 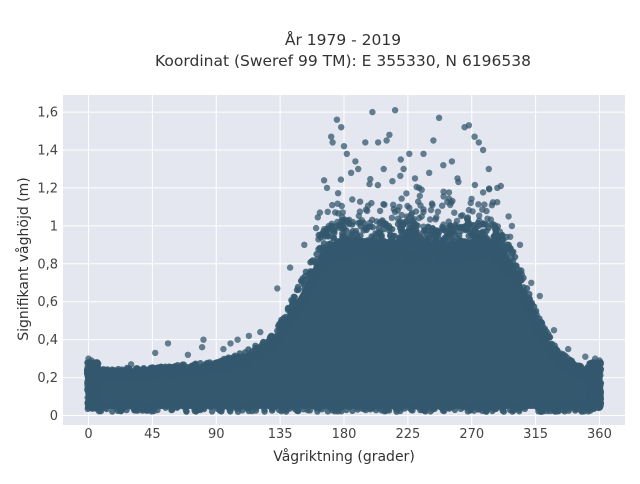 I want to click on x-tick-label: 315, so click(x=535, y=434).